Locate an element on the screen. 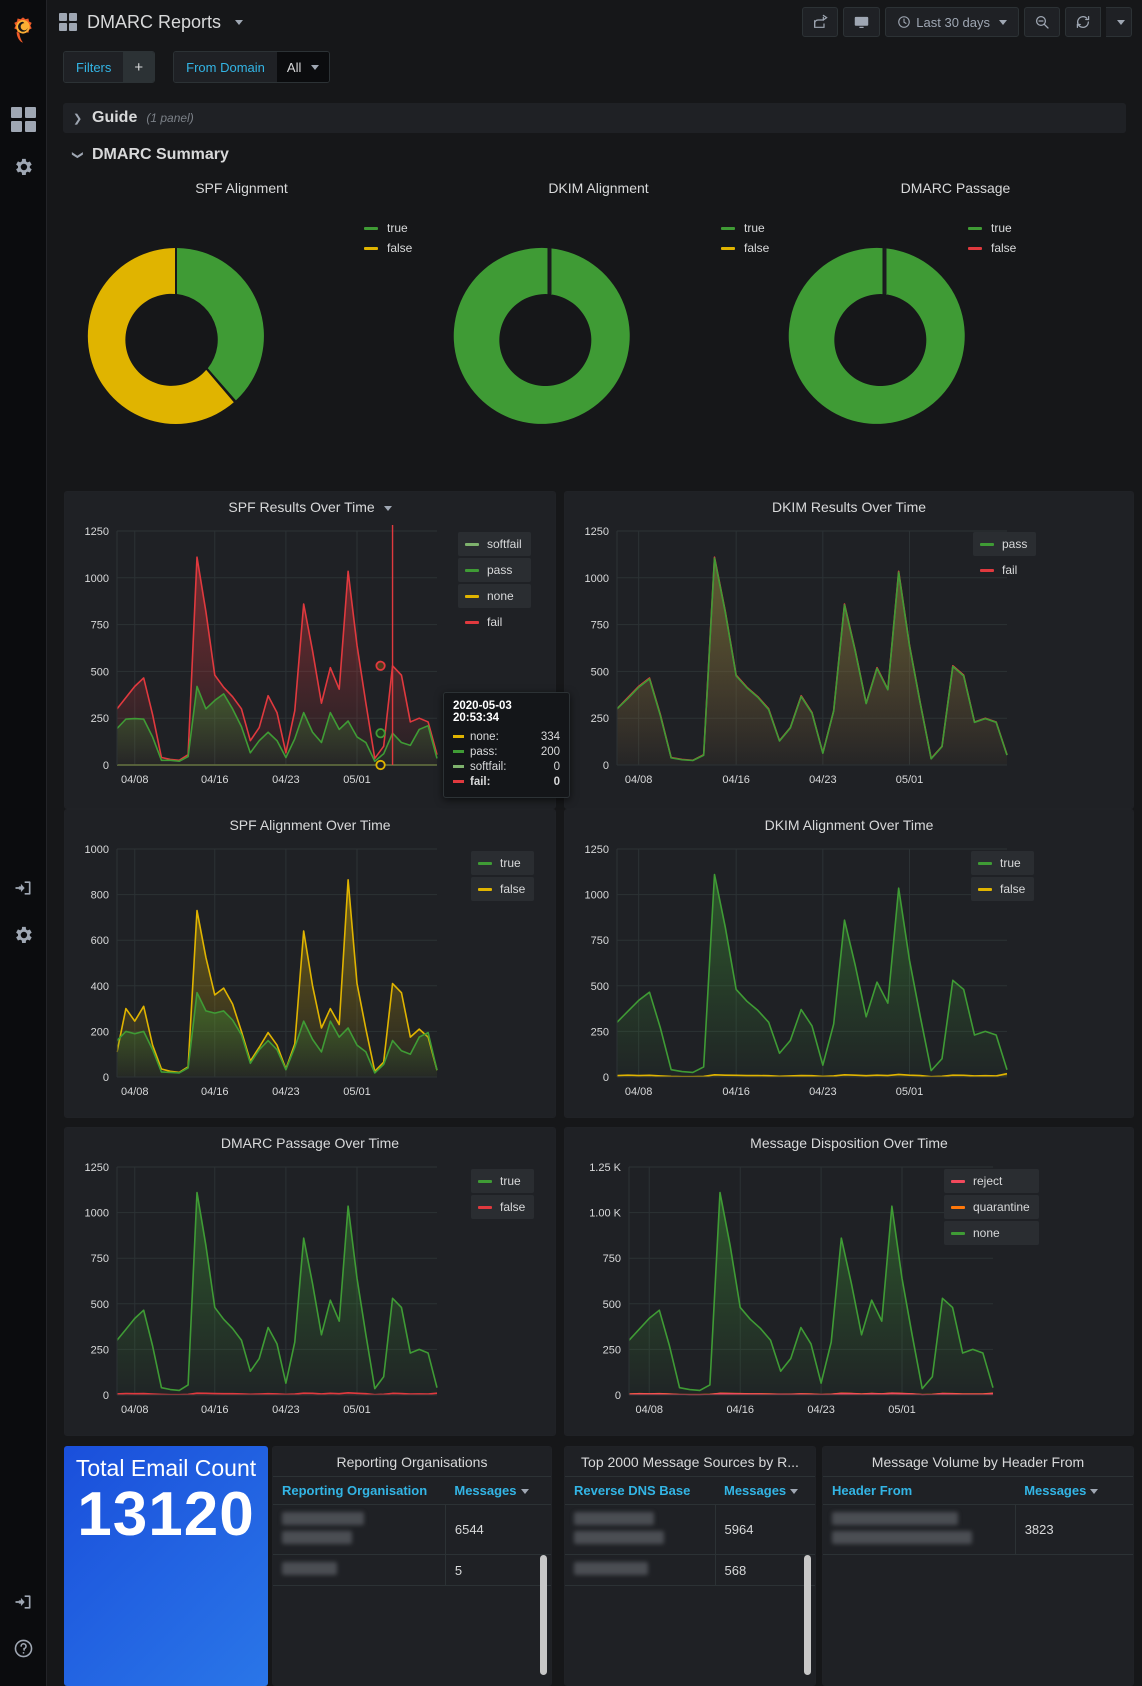  sidebar-item-settings is located at coordinates (23, 934).